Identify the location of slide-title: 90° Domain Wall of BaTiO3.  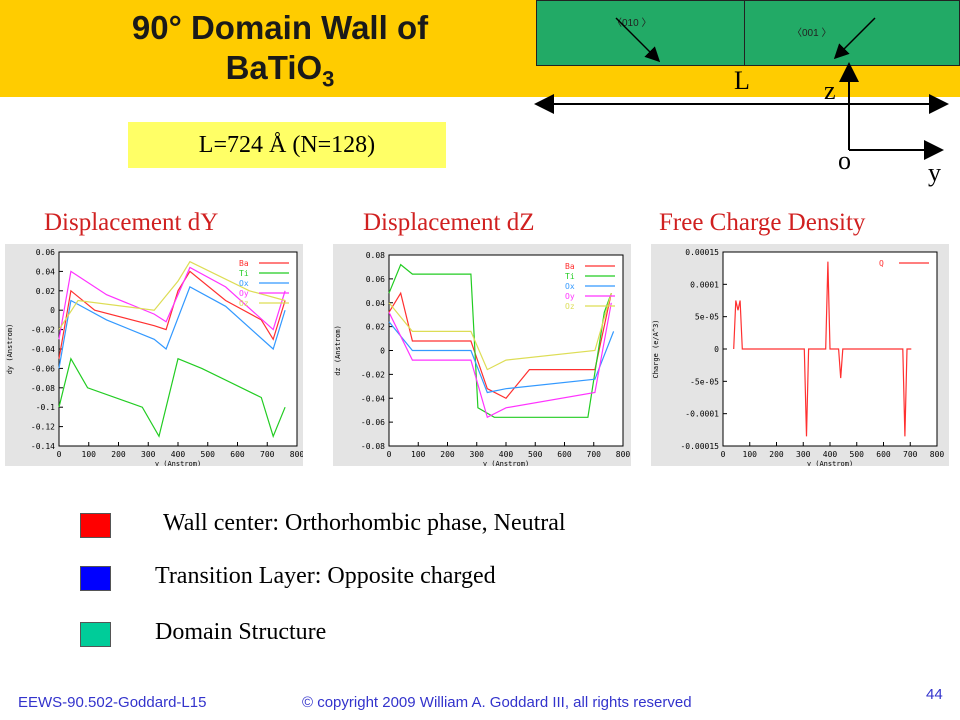
(280, 54).